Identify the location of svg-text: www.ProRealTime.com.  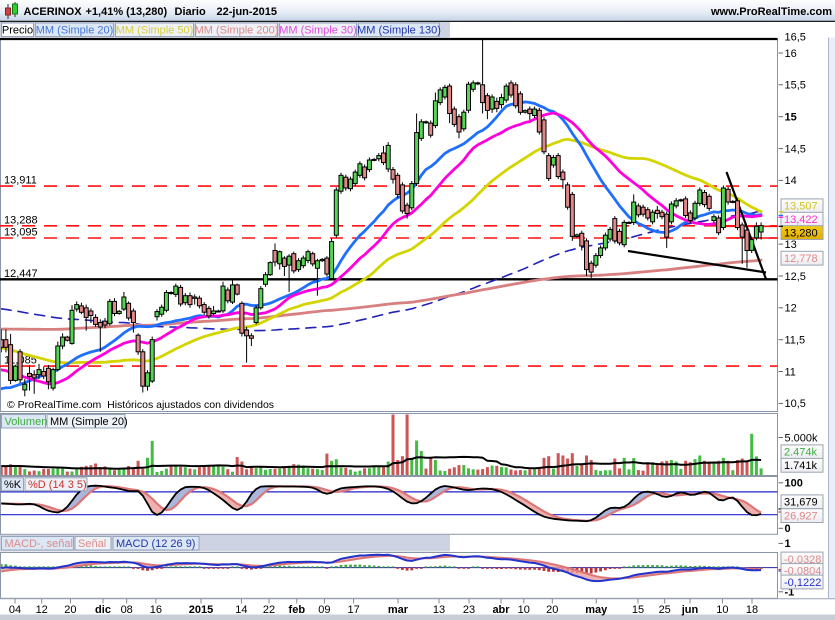
(771, 12).